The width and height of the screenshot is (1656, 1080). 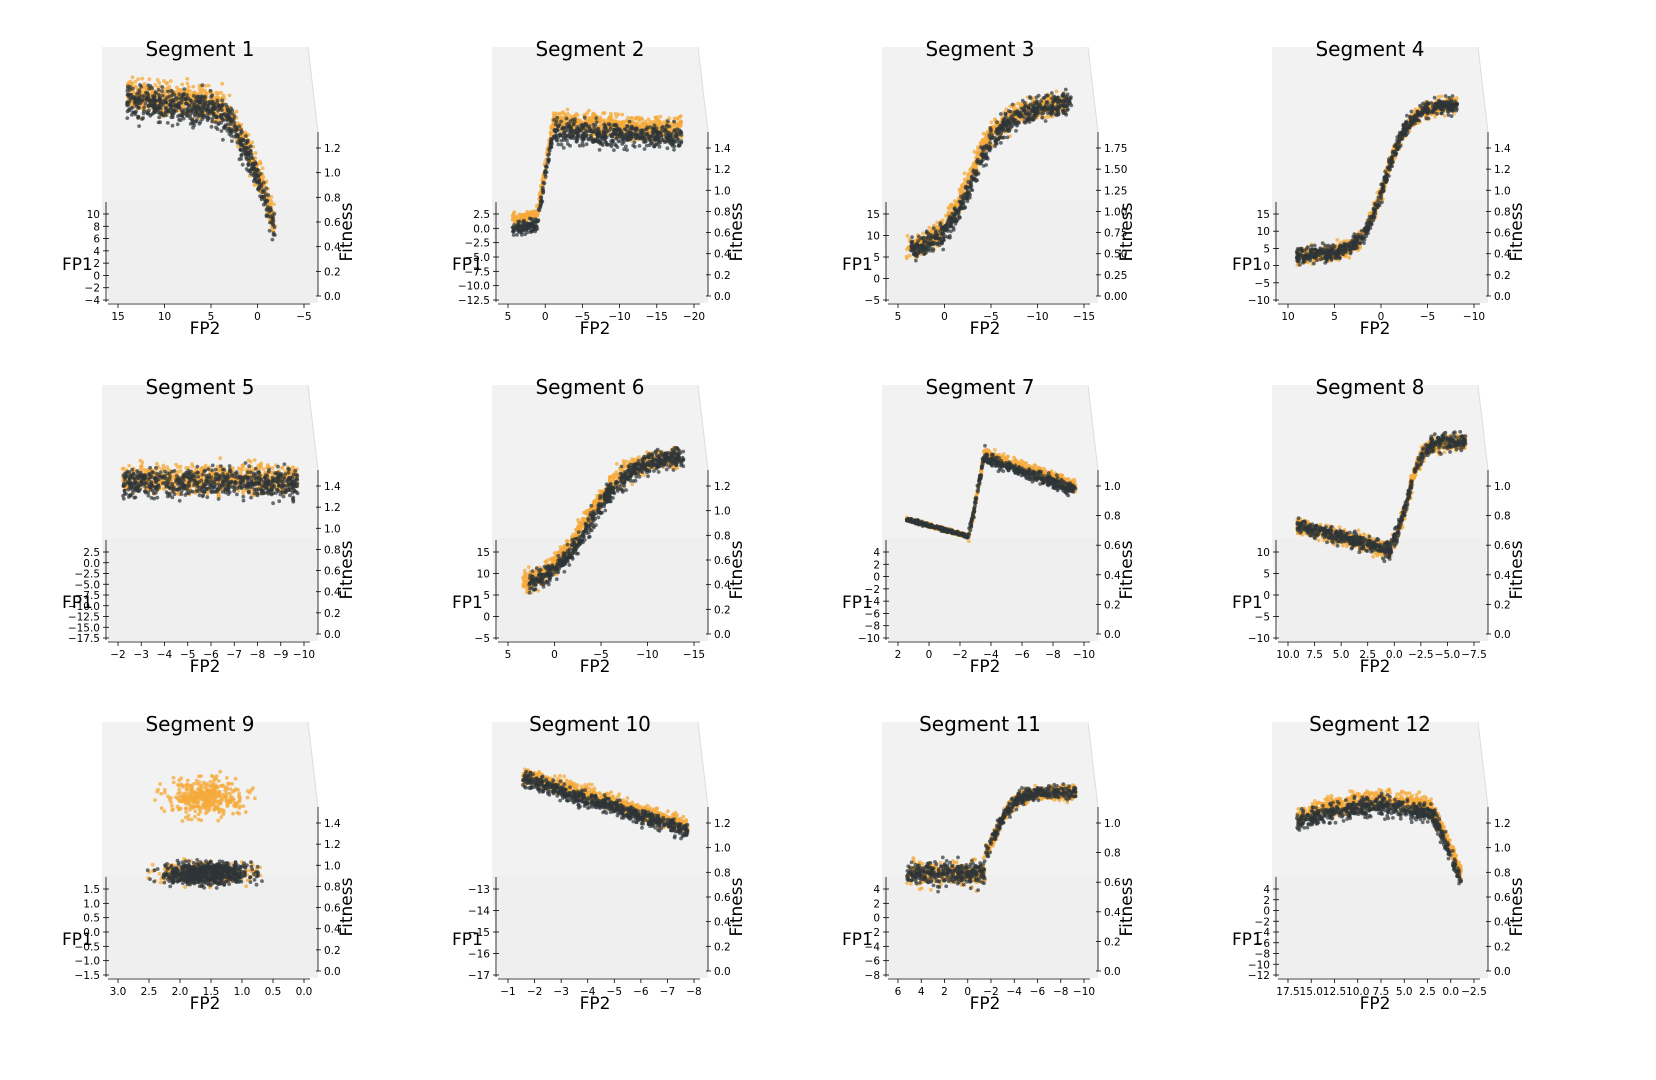 I want to click on fp1-tick-label: −10.0, so click(x=474, y=287).